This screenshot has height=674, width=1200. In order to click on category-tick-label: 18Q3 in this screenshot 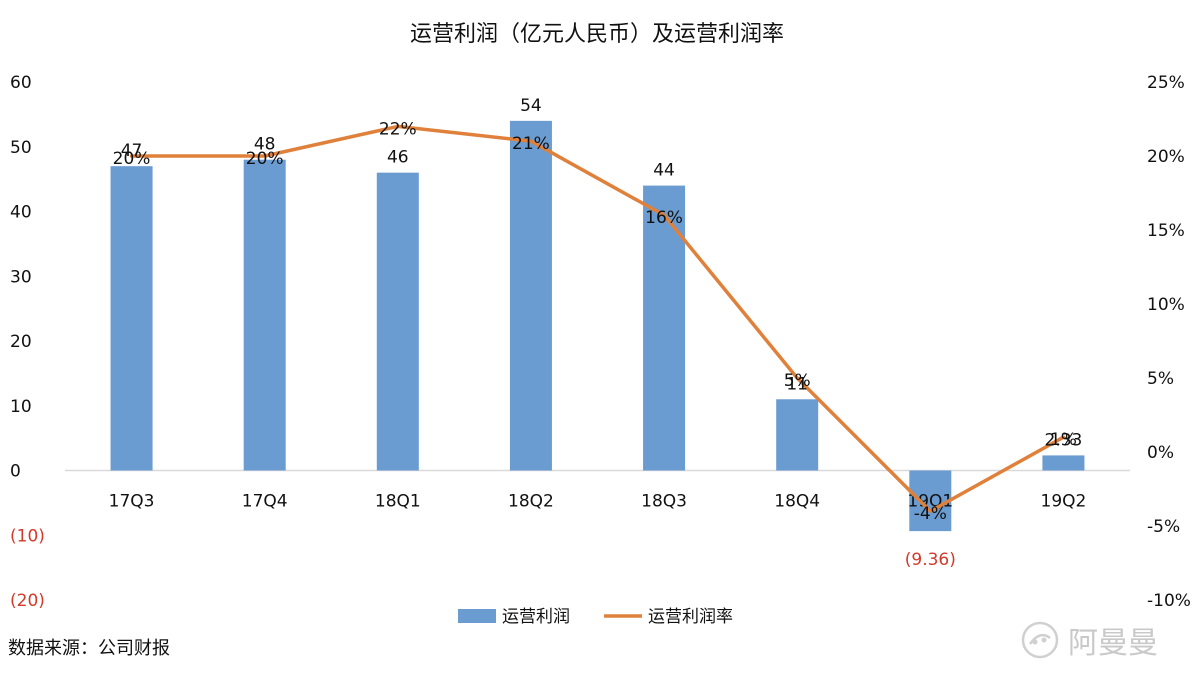, I will do `click(664, 502)`.